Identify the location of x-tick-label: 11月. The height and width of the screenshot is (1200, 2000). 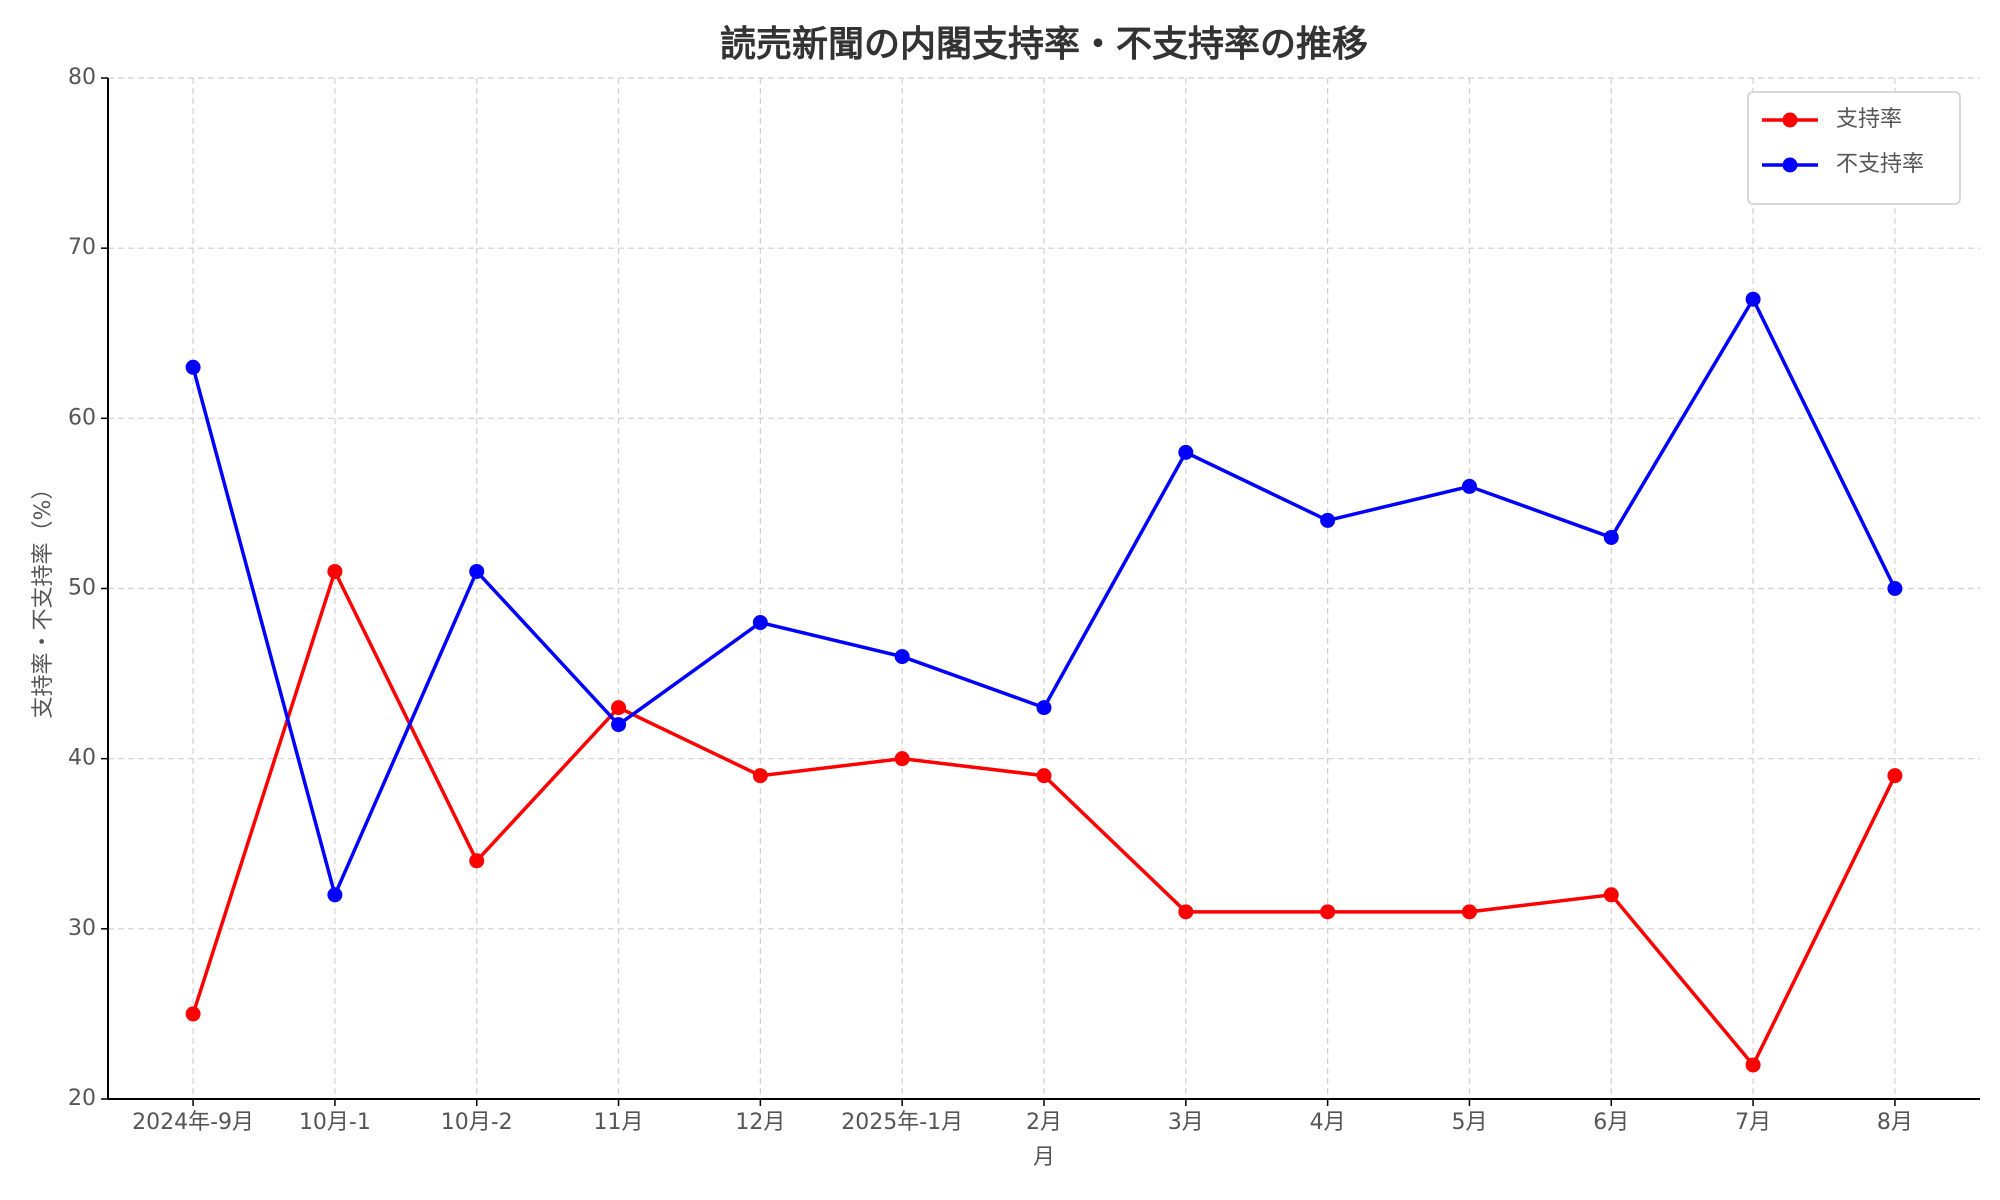
(619, 1122).